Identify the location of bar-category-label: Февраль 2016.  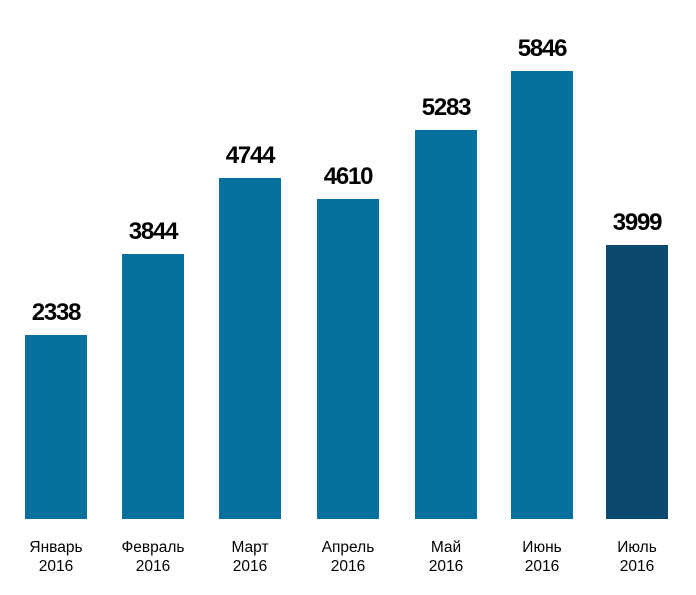
(153, 557).